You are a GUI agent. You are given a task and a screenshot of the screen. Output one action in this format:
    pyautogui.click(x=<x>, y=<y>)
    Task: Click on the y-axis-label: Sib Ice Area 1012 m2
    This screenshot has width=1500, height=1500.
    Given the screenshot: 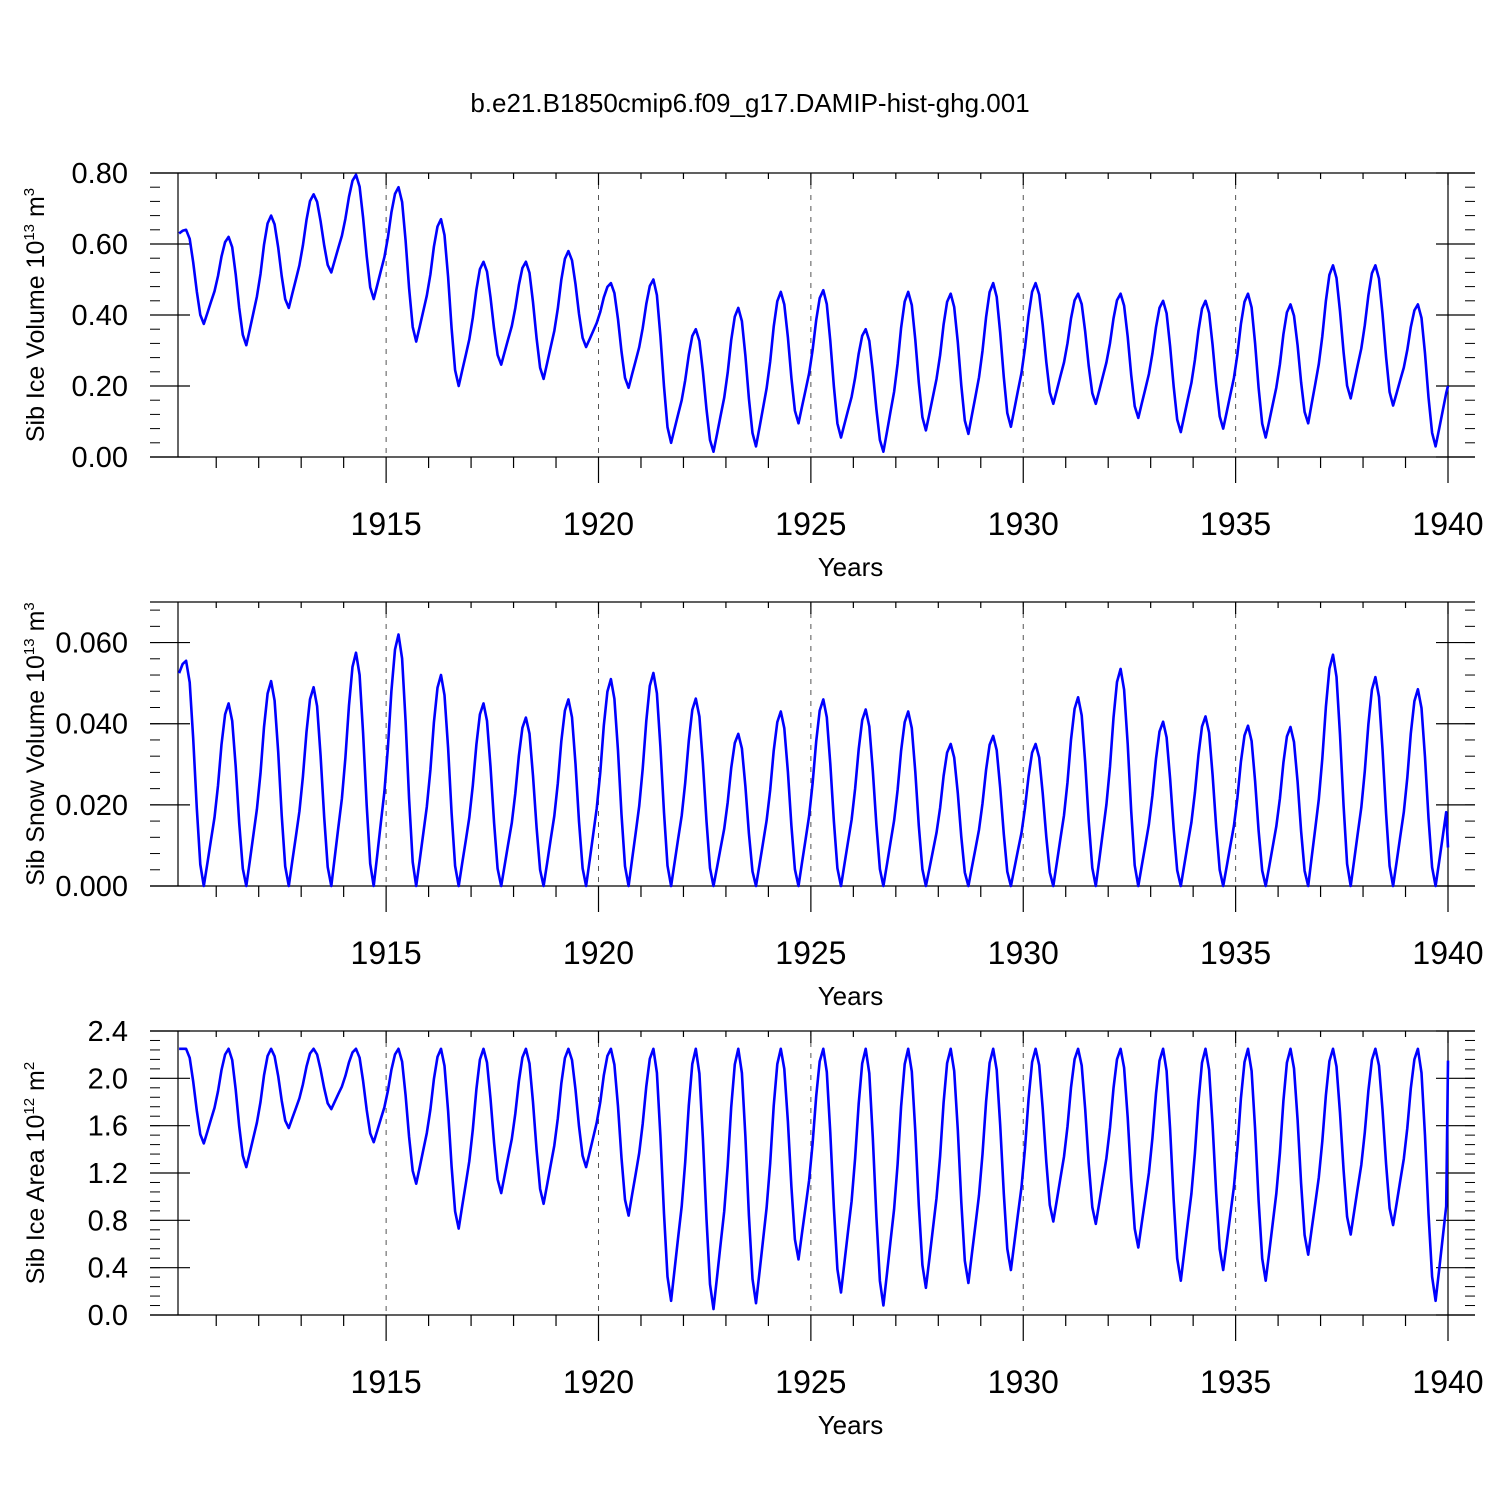 What is the action you would take?
    pyautogui.click(x=35, y=1173)
    